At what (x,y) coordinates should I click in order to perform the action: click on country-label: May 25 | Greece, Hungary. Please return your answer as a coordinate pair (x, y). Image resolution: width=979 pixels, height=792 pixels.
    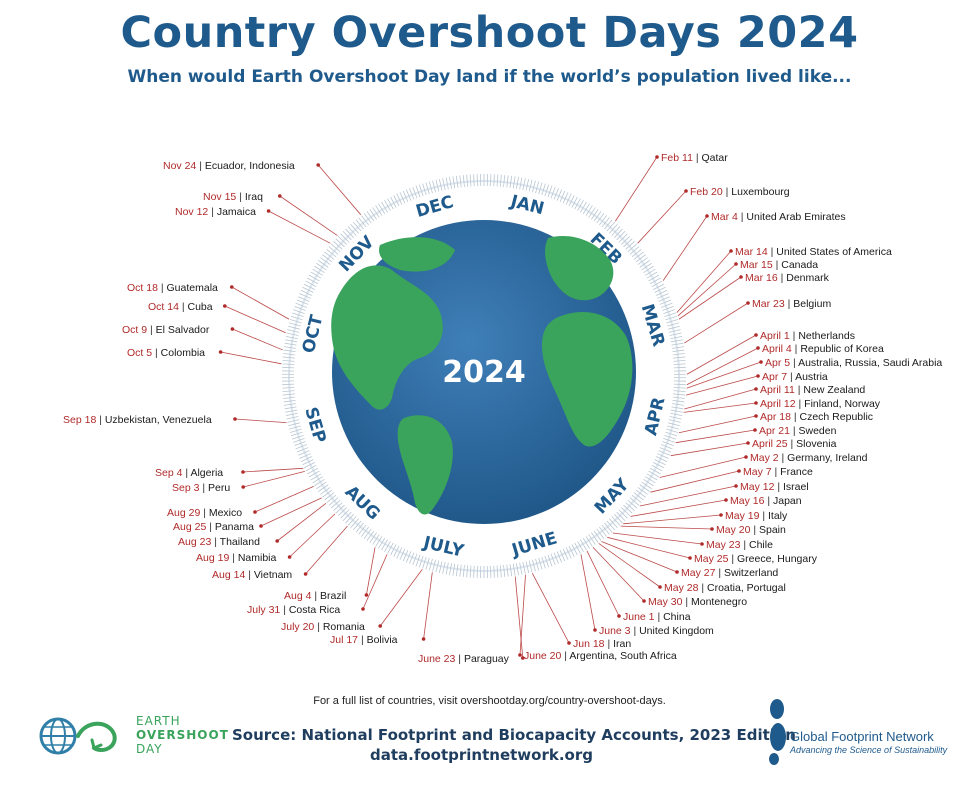
    Looking at the image, I should click on (756, 559).